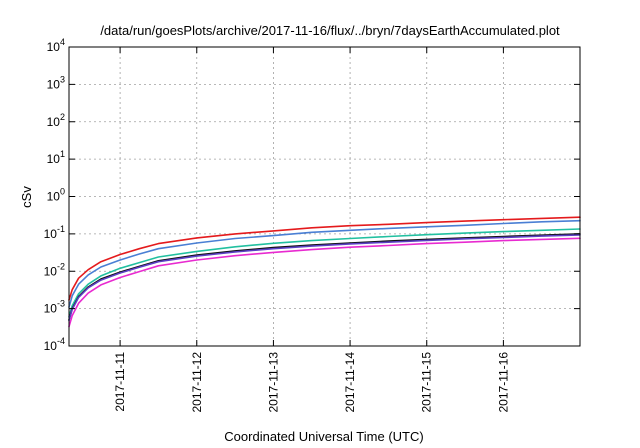 The image size is (640, 448). I want to click on y-tick-label: 10⁻⁴, so click(54, 344).